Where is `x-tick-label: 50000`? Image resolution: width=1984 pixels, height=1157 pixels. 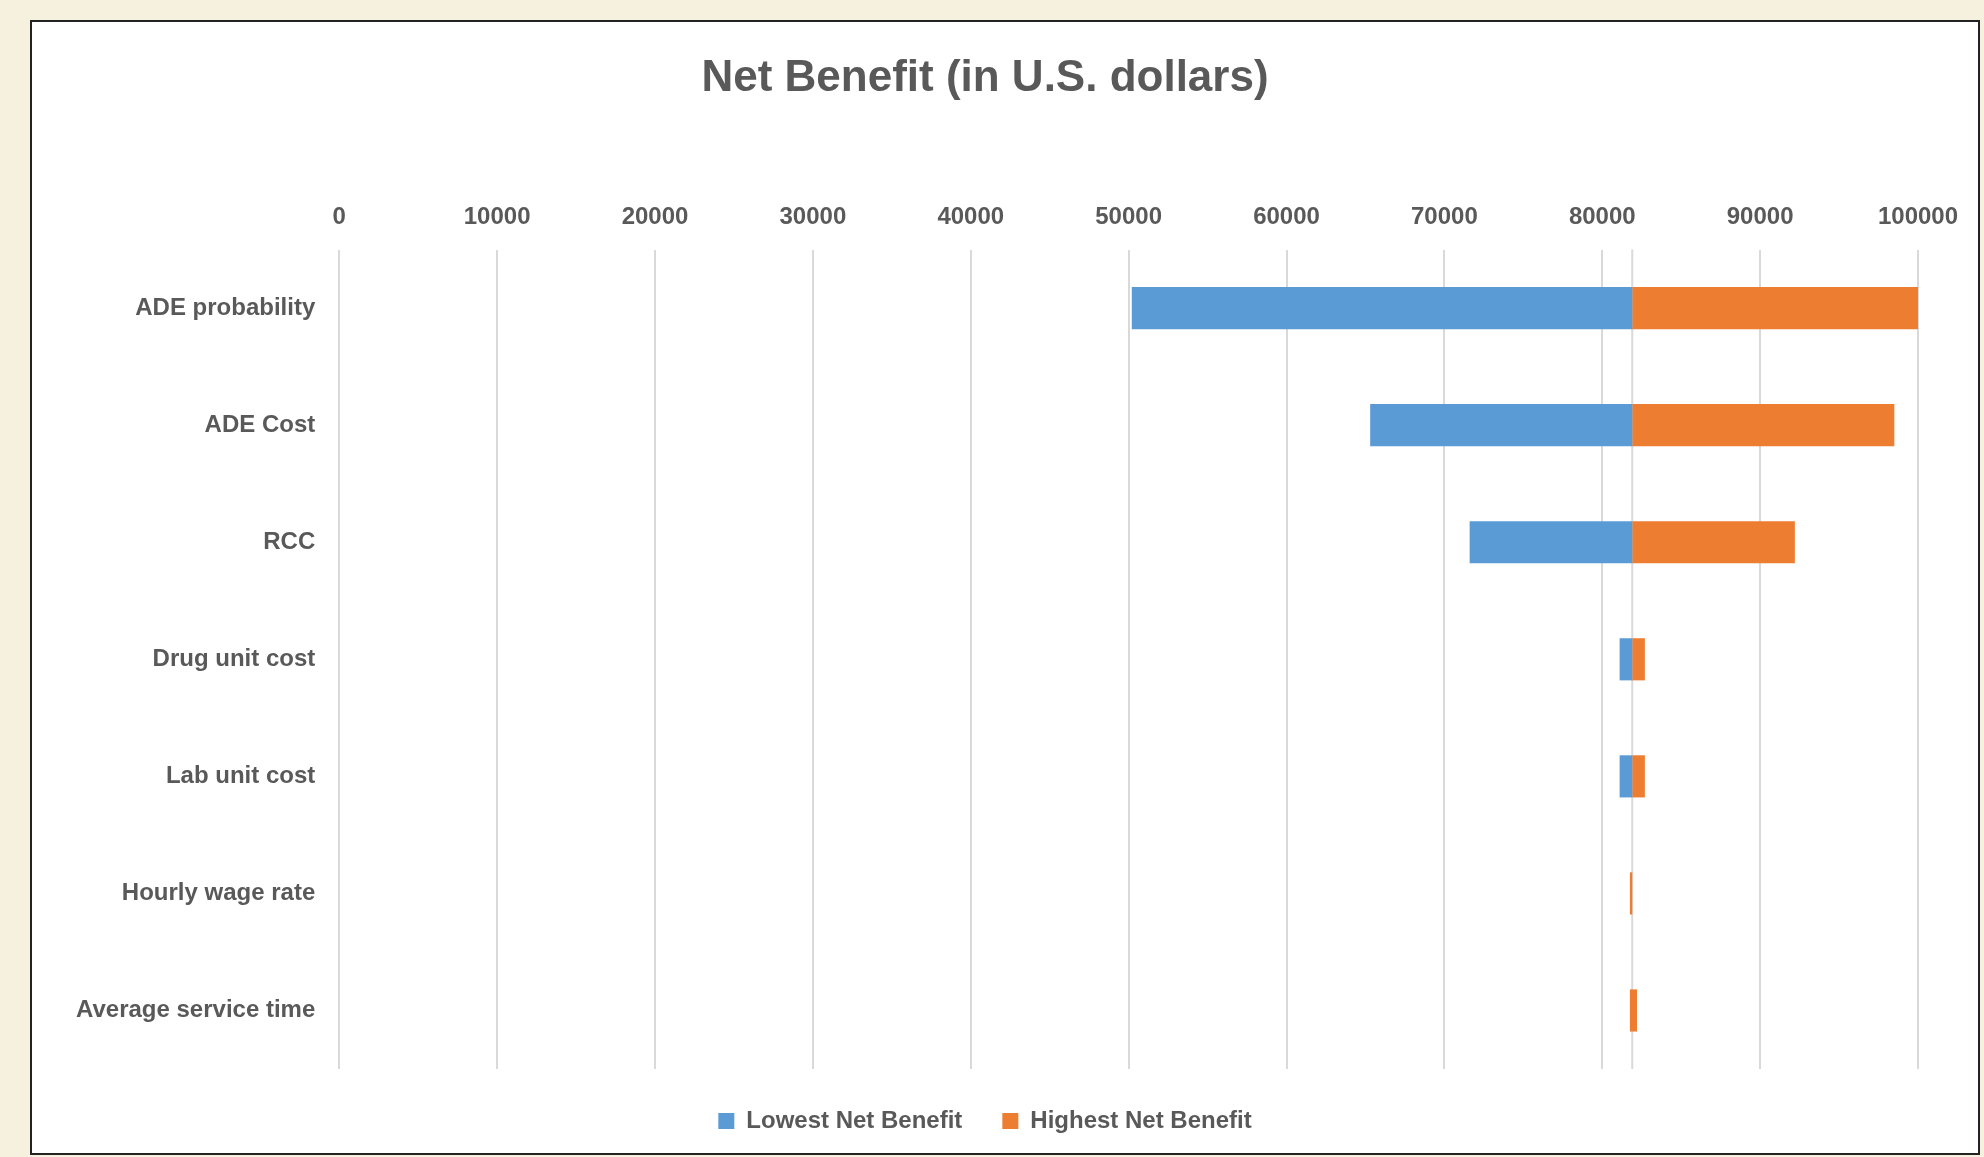 x-tick-label: 50000 is located at coordinates (1129, 215).